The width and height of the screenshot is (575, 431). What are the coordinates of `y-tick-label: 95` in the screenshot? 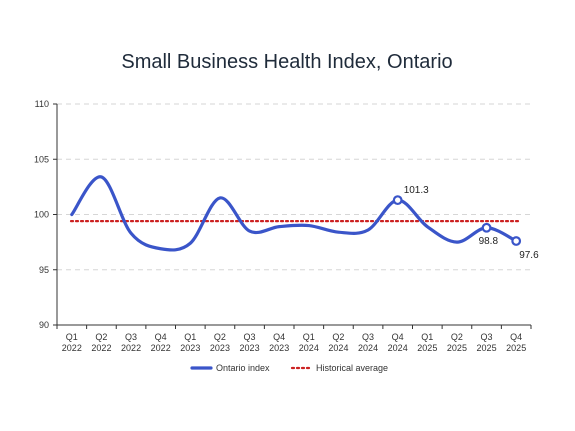 It's located at (44, 270).